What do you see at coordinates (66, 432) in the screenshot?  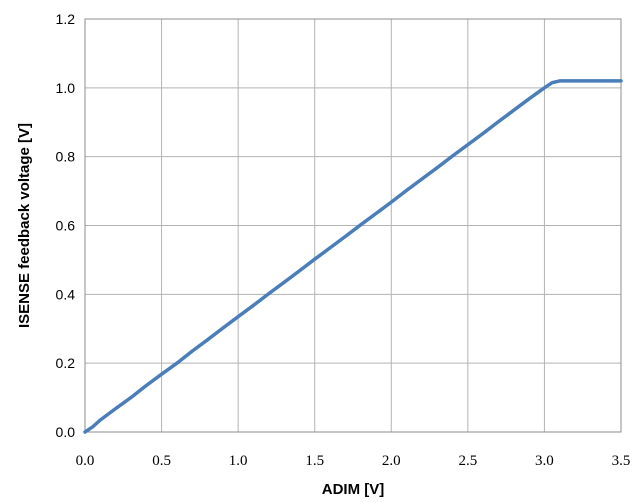 I see `y-tick-label: 0.0` at bounding box center [66, 432].